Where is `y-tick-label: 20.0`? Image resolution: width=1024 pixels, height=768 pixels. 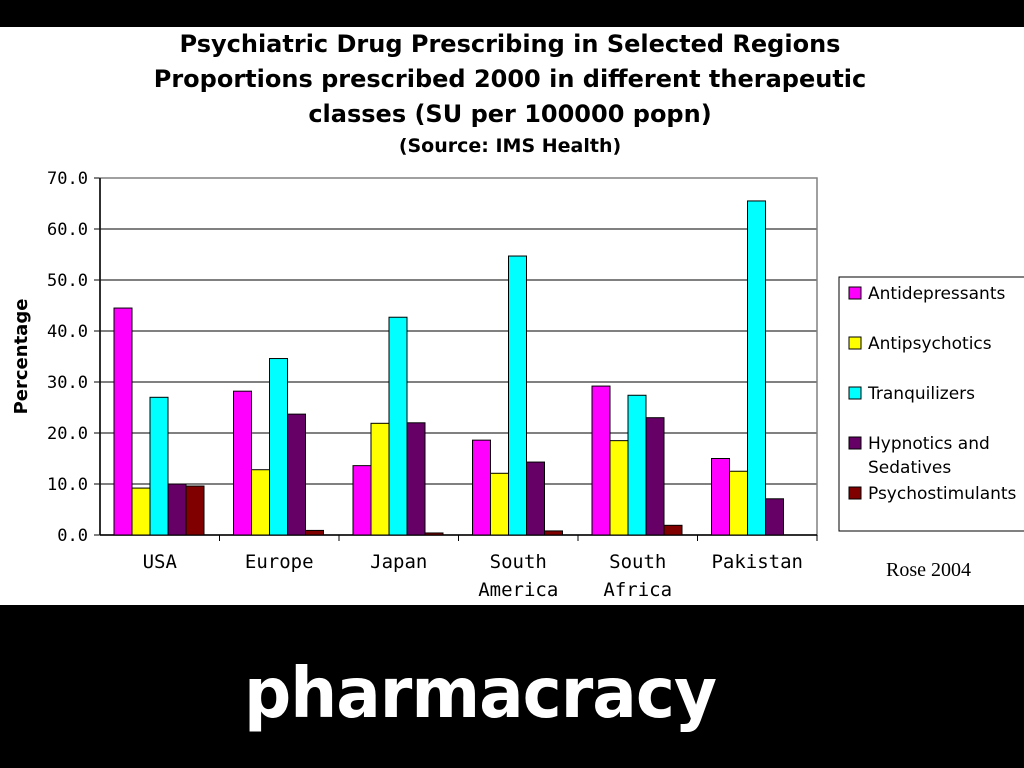 y-tick-label: 20.0 is located at coordinates (67, 434).